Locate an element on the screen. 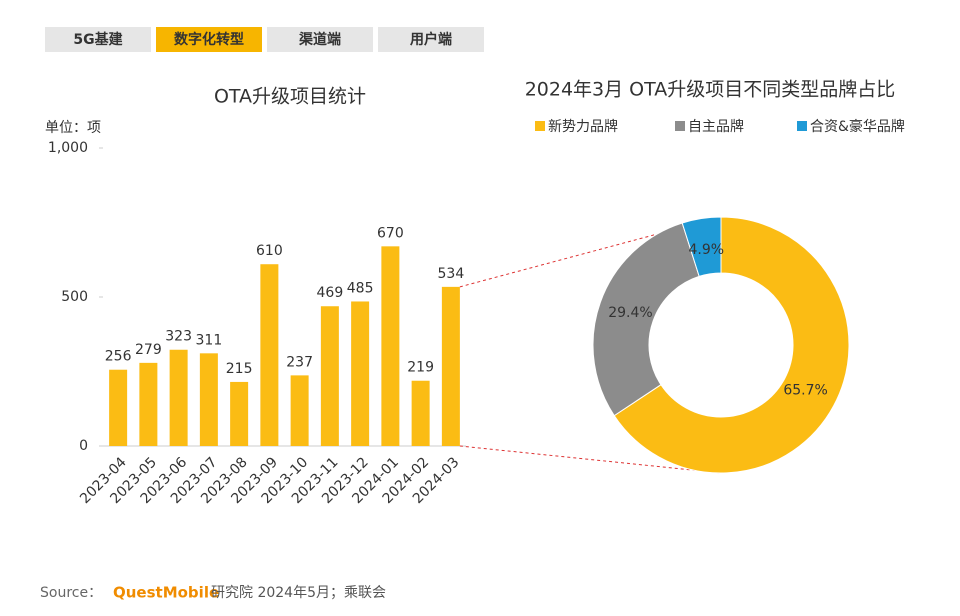  source-label: Source： is located at coordinates (71, 593).